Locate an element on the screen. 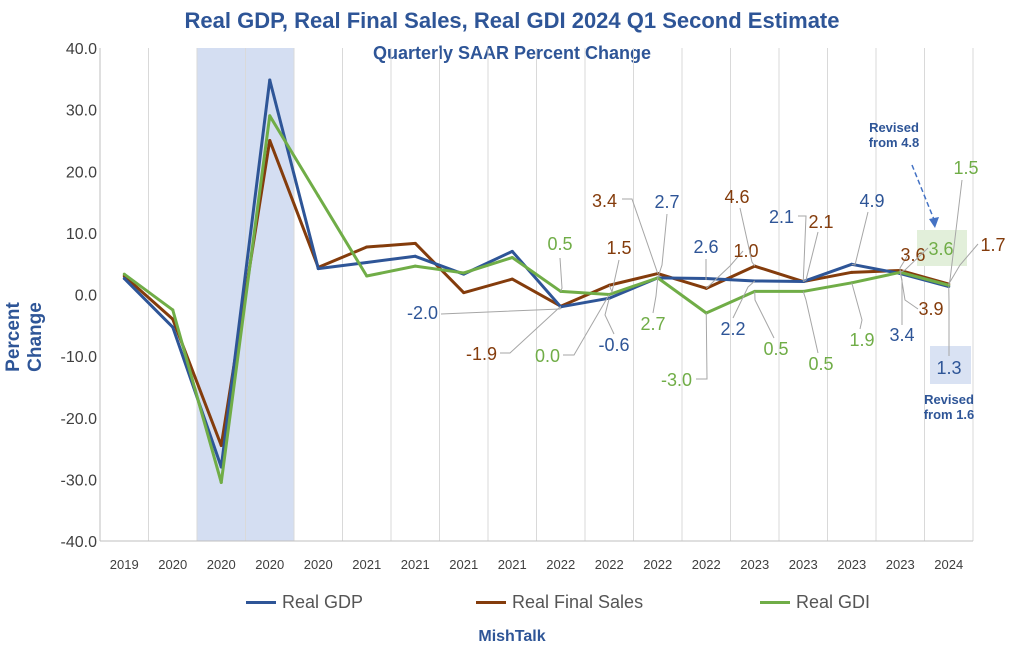 This screenshot has width=1024, height=672. data-label-gdi: -3.0 is located at coordinates (676, 380).